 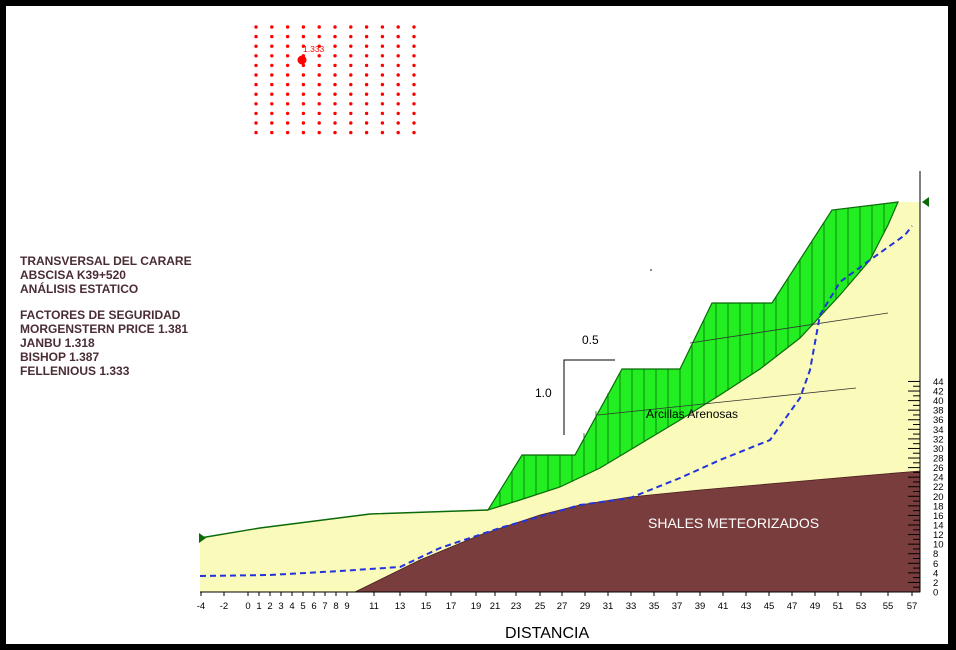 What do you see at coordinates (888, 606) in the screenshot?
I see `x-tick-label: 55` at bounding box center [888, 606].